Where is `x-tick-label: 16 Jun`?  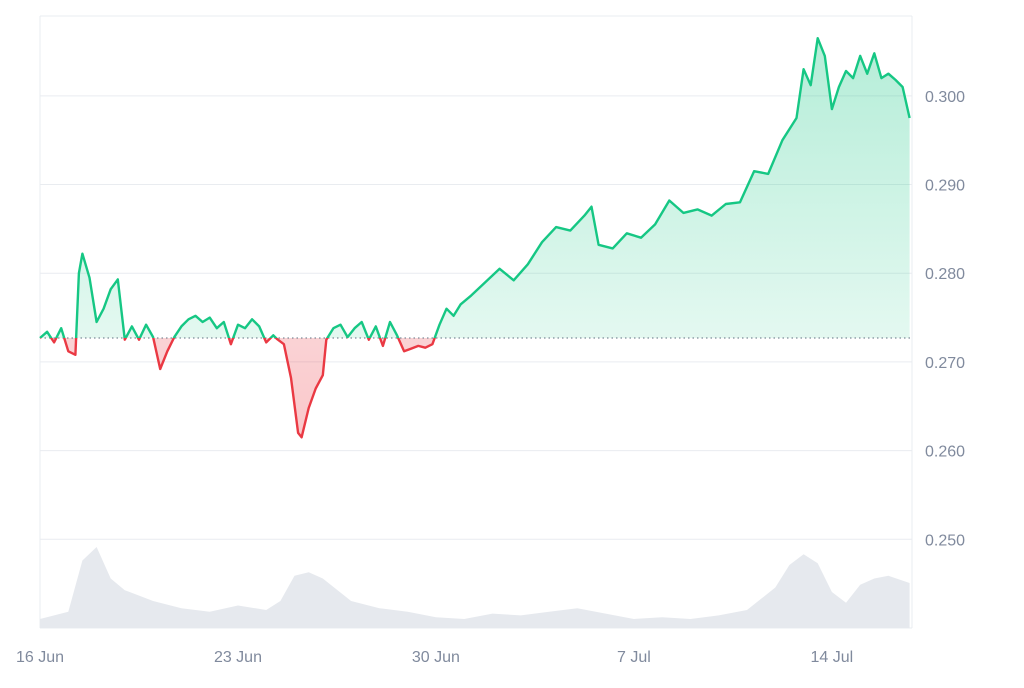 x-tick-label: 16 Jun is located at coordinates (40, 657).